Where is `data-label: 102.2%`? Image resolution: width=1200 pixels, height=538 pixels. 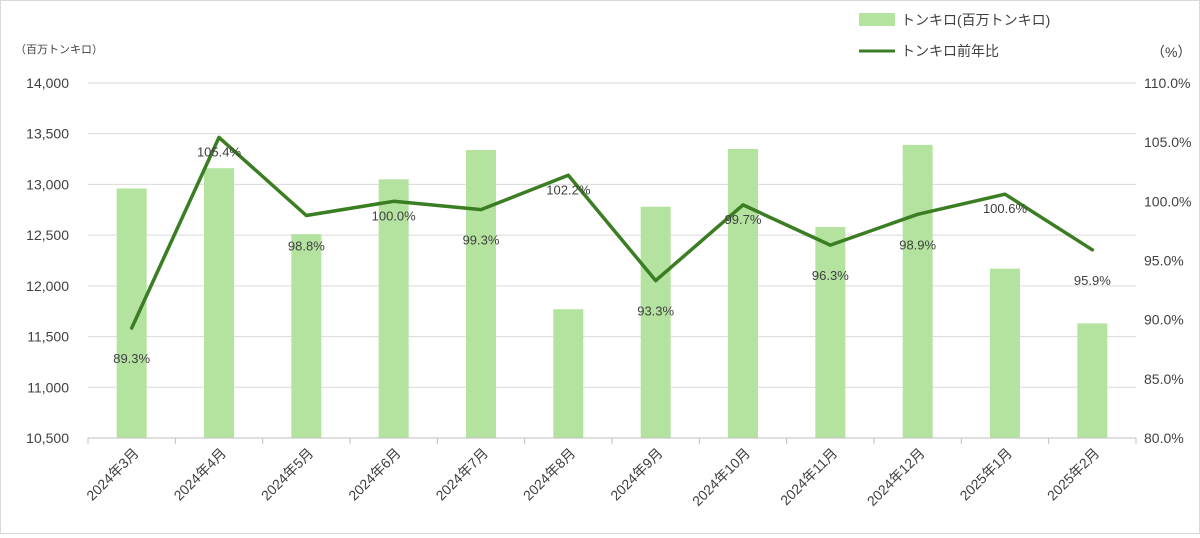 data-label: 102.2% is located at coordinates (568, 189).